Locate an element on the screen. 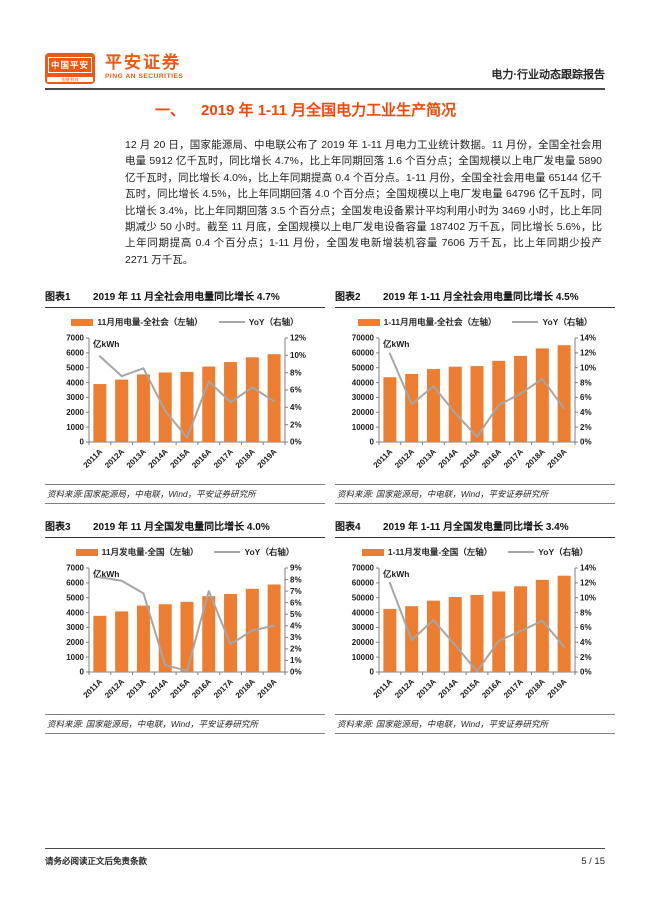 Image resolution: width=650 pixels, height=919 pixels. logo-subtext: 金融·科技 is located at coordinates (70, 79).